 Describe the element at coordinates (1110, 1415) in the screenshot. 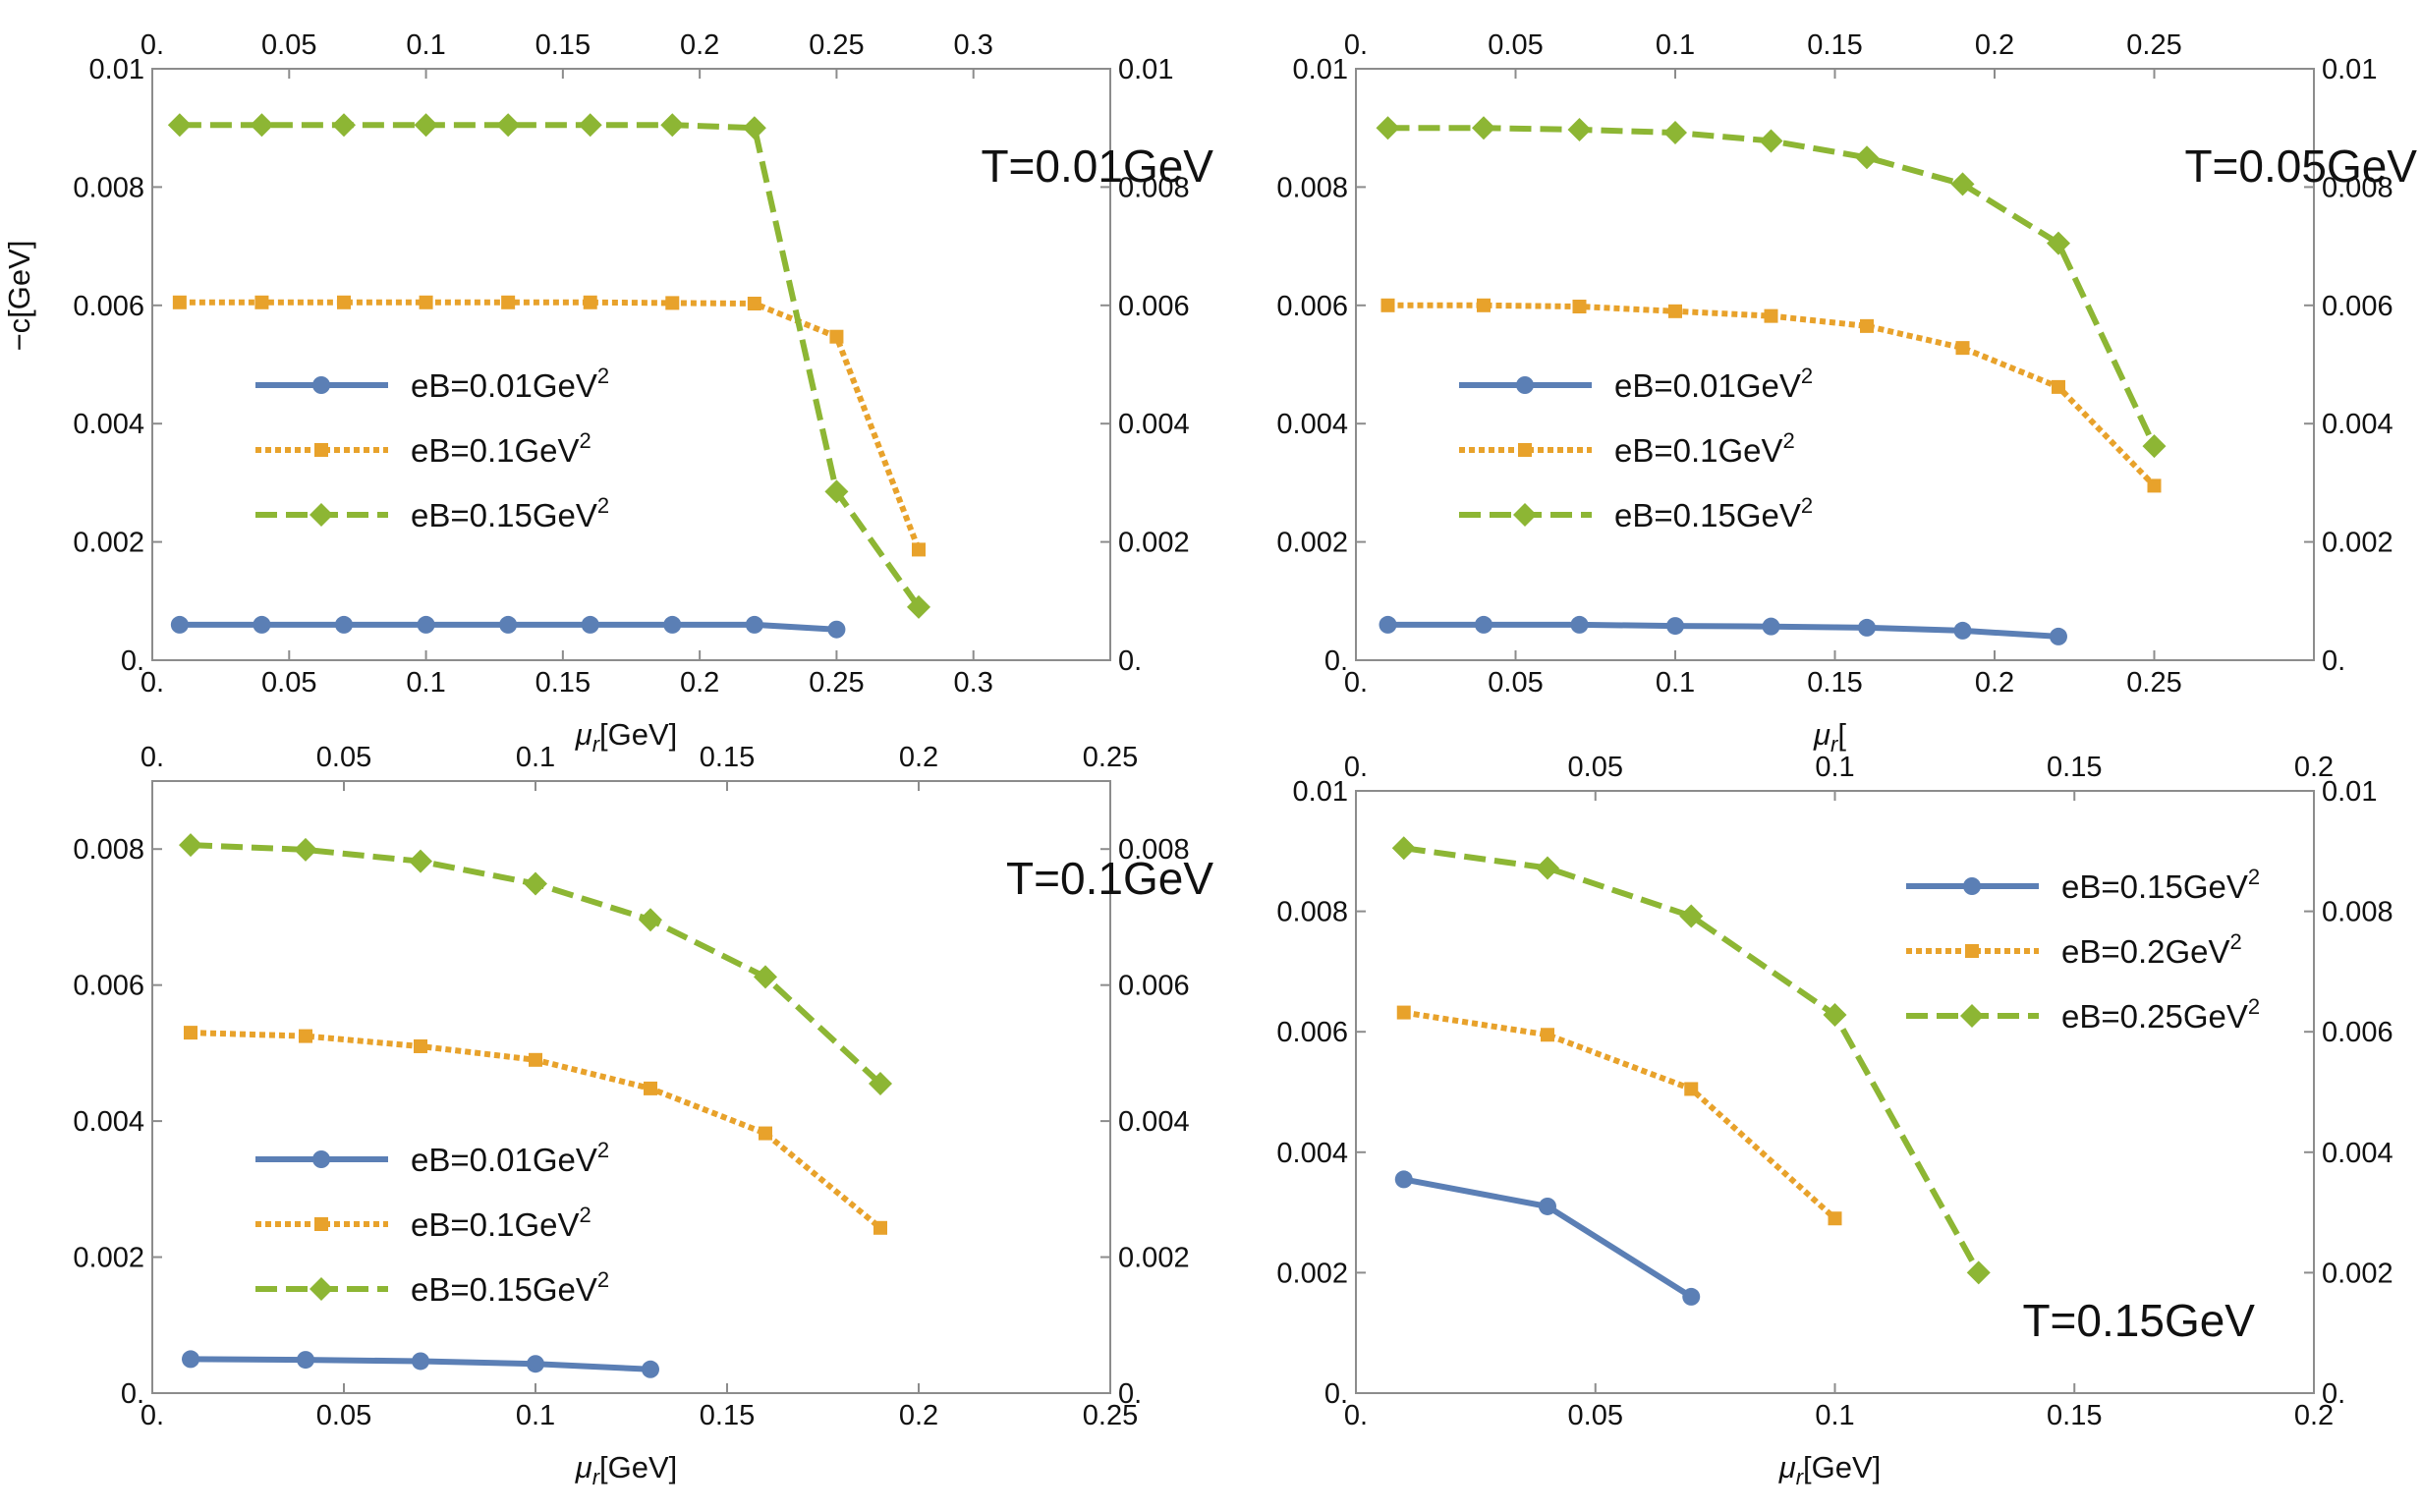

I see `x-tick-label-bottom: 0.25` at that location.